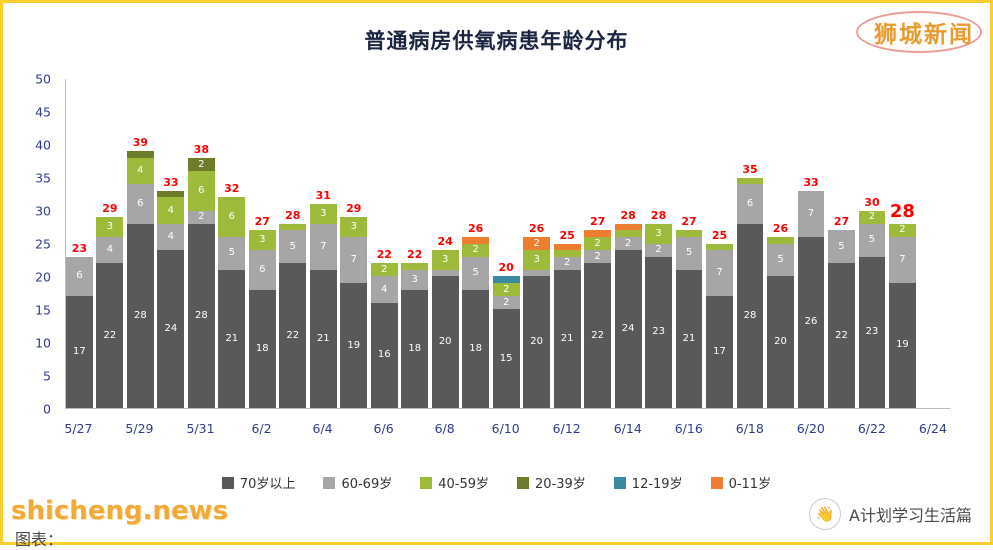  Describe the element at coordinates (740, 482) in the screenshot. I see `legend-item: 0-11岁` at that location.